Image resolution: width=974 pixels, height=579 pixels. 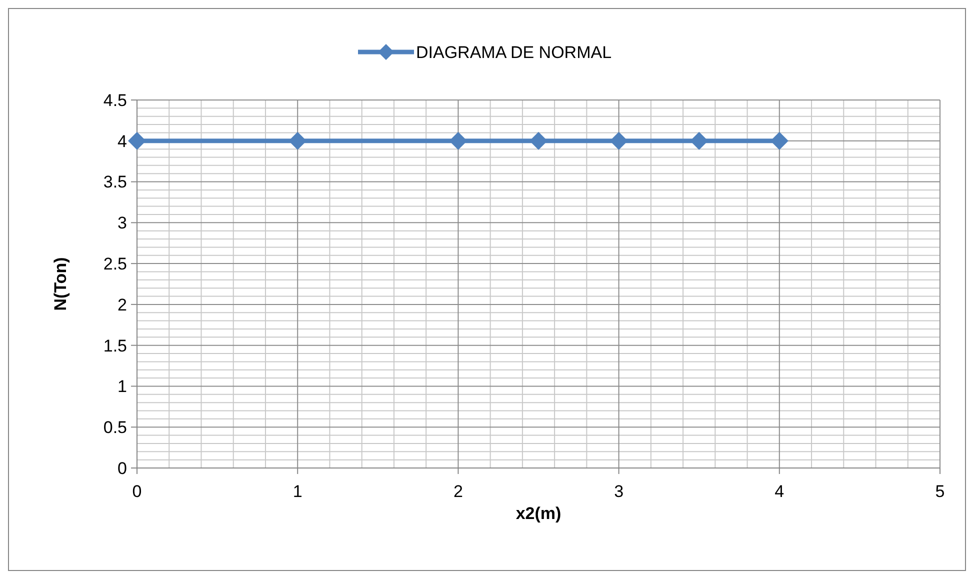 I want to click on x-tick-label: 5, so click(x=940, y=491).